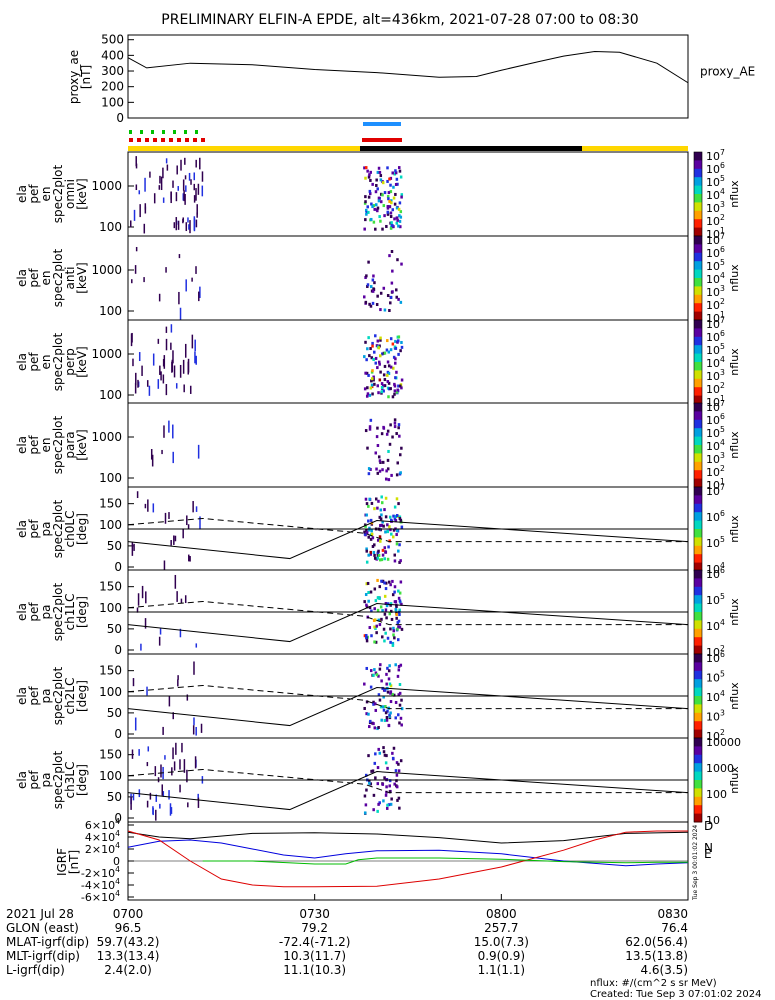 The image size is (775, 1000). I want to click on spectrogram-ylabel: spec2plot, so click(58, 277).